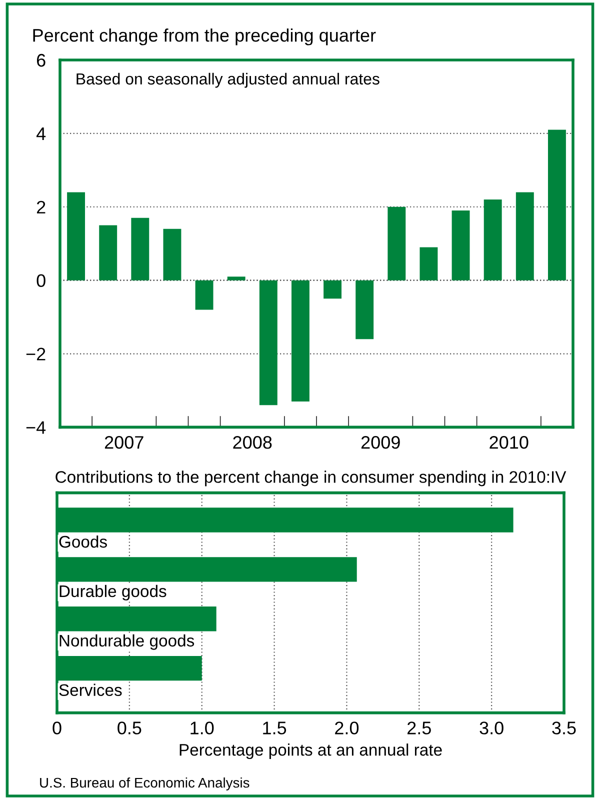 The image size is (600, 800). What do you see at coordinates (228, 80) in the screenshot?
I see `annotation: Based on seasonally adjusted annual rates` at bounding box center [228, 80].